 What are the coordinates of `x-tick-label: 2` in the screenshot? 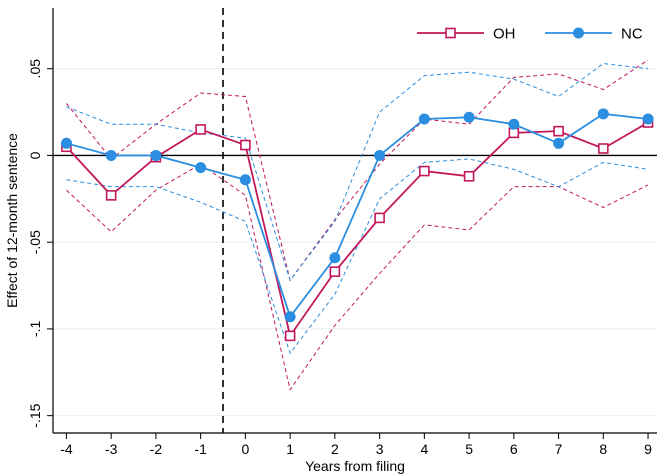 It's located at (335, 449).